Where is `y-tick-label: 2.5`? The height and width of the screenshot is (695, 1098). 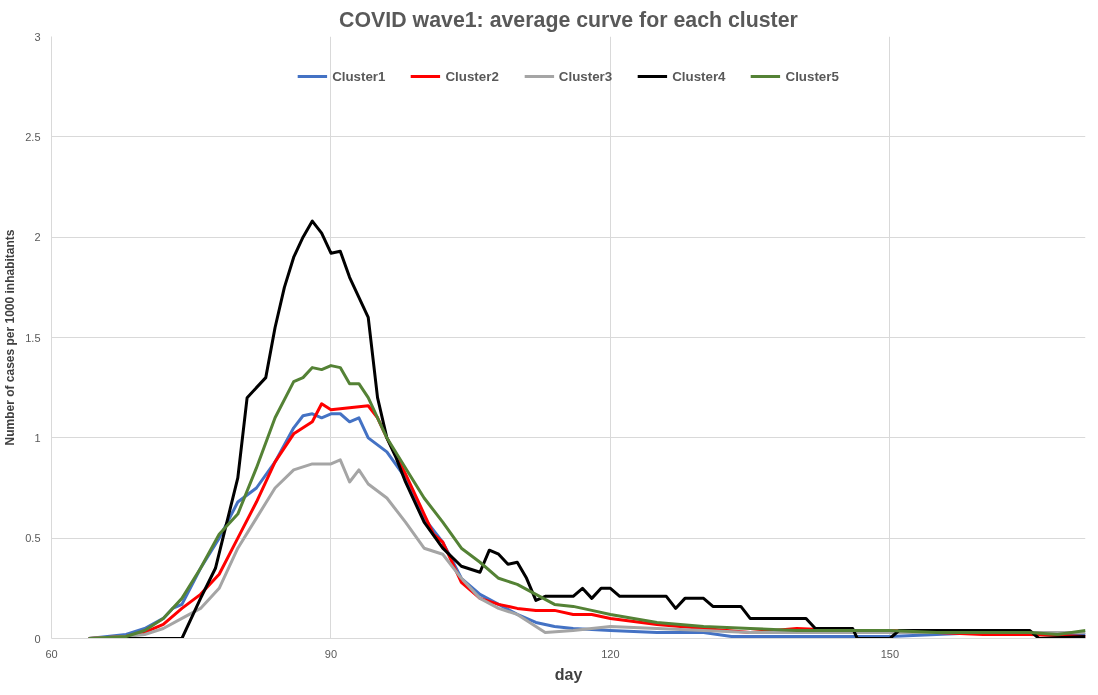 y-tick-label: 2.5 is located at coordinates (33, 136).